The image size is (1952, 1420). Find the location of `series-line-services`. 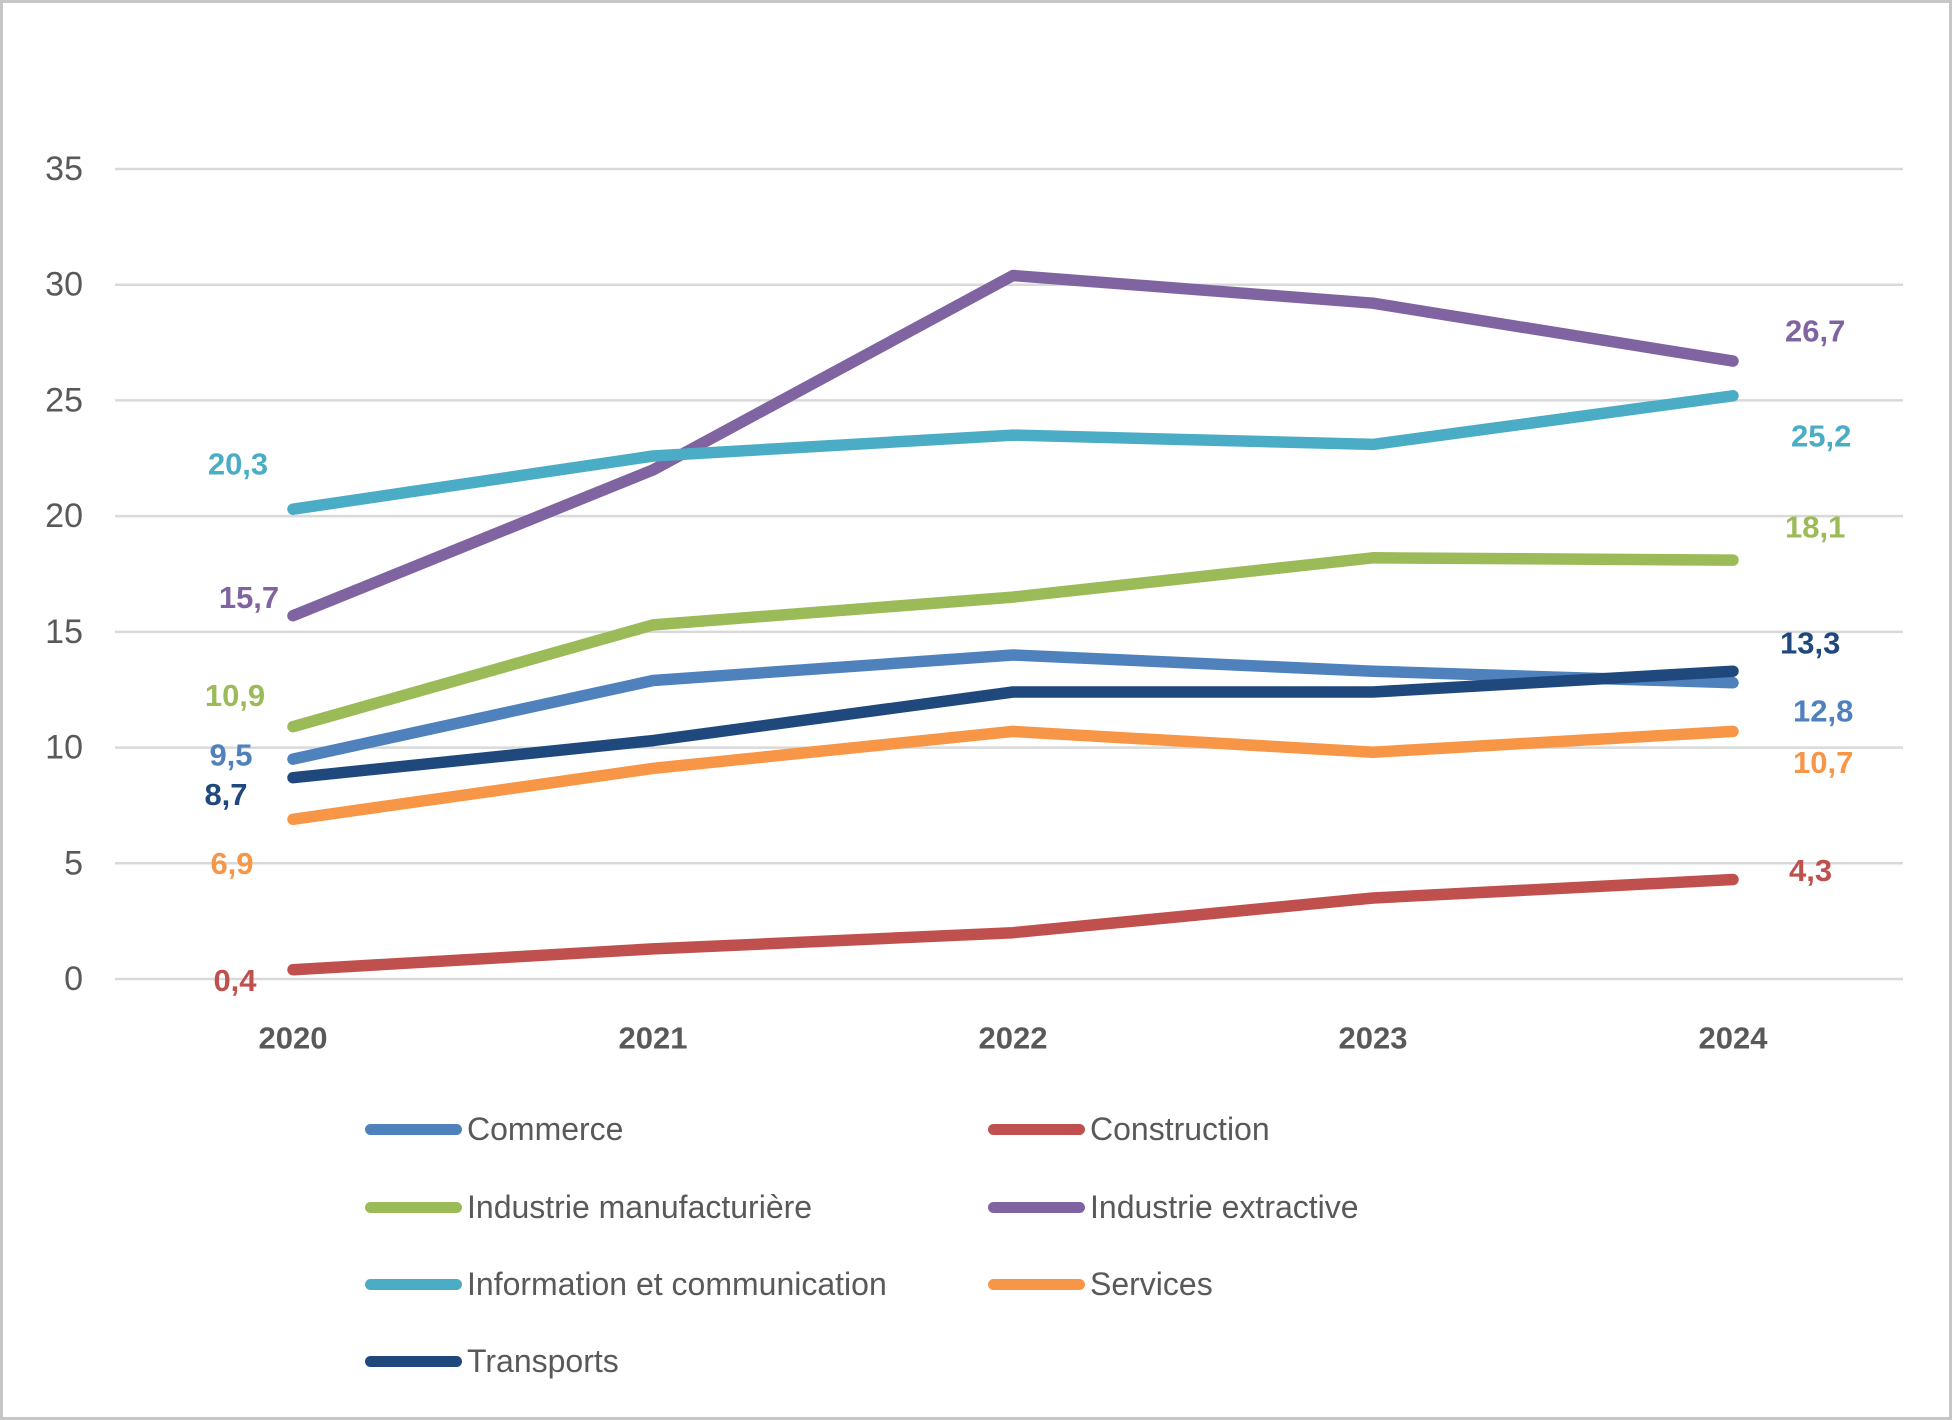

series-line-services is located at coordinates (1013, 775).